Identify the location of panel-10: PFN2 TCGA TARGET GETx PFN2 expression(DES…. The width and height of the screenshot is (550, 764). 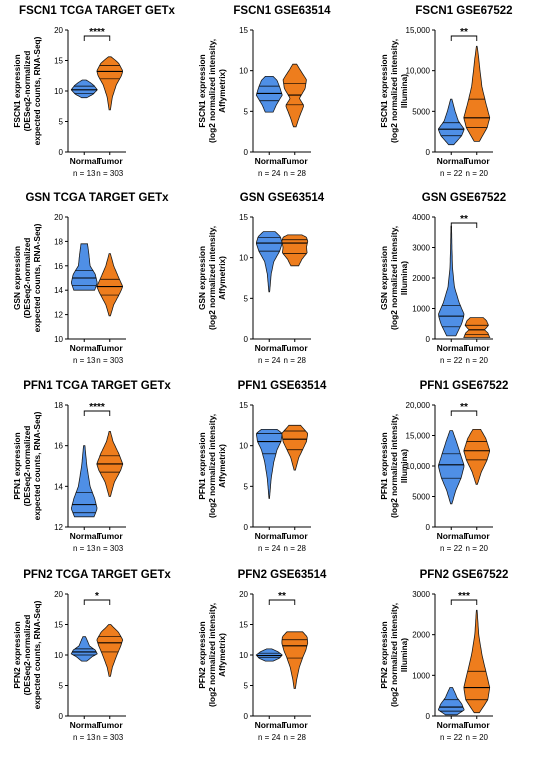
(91, 655).